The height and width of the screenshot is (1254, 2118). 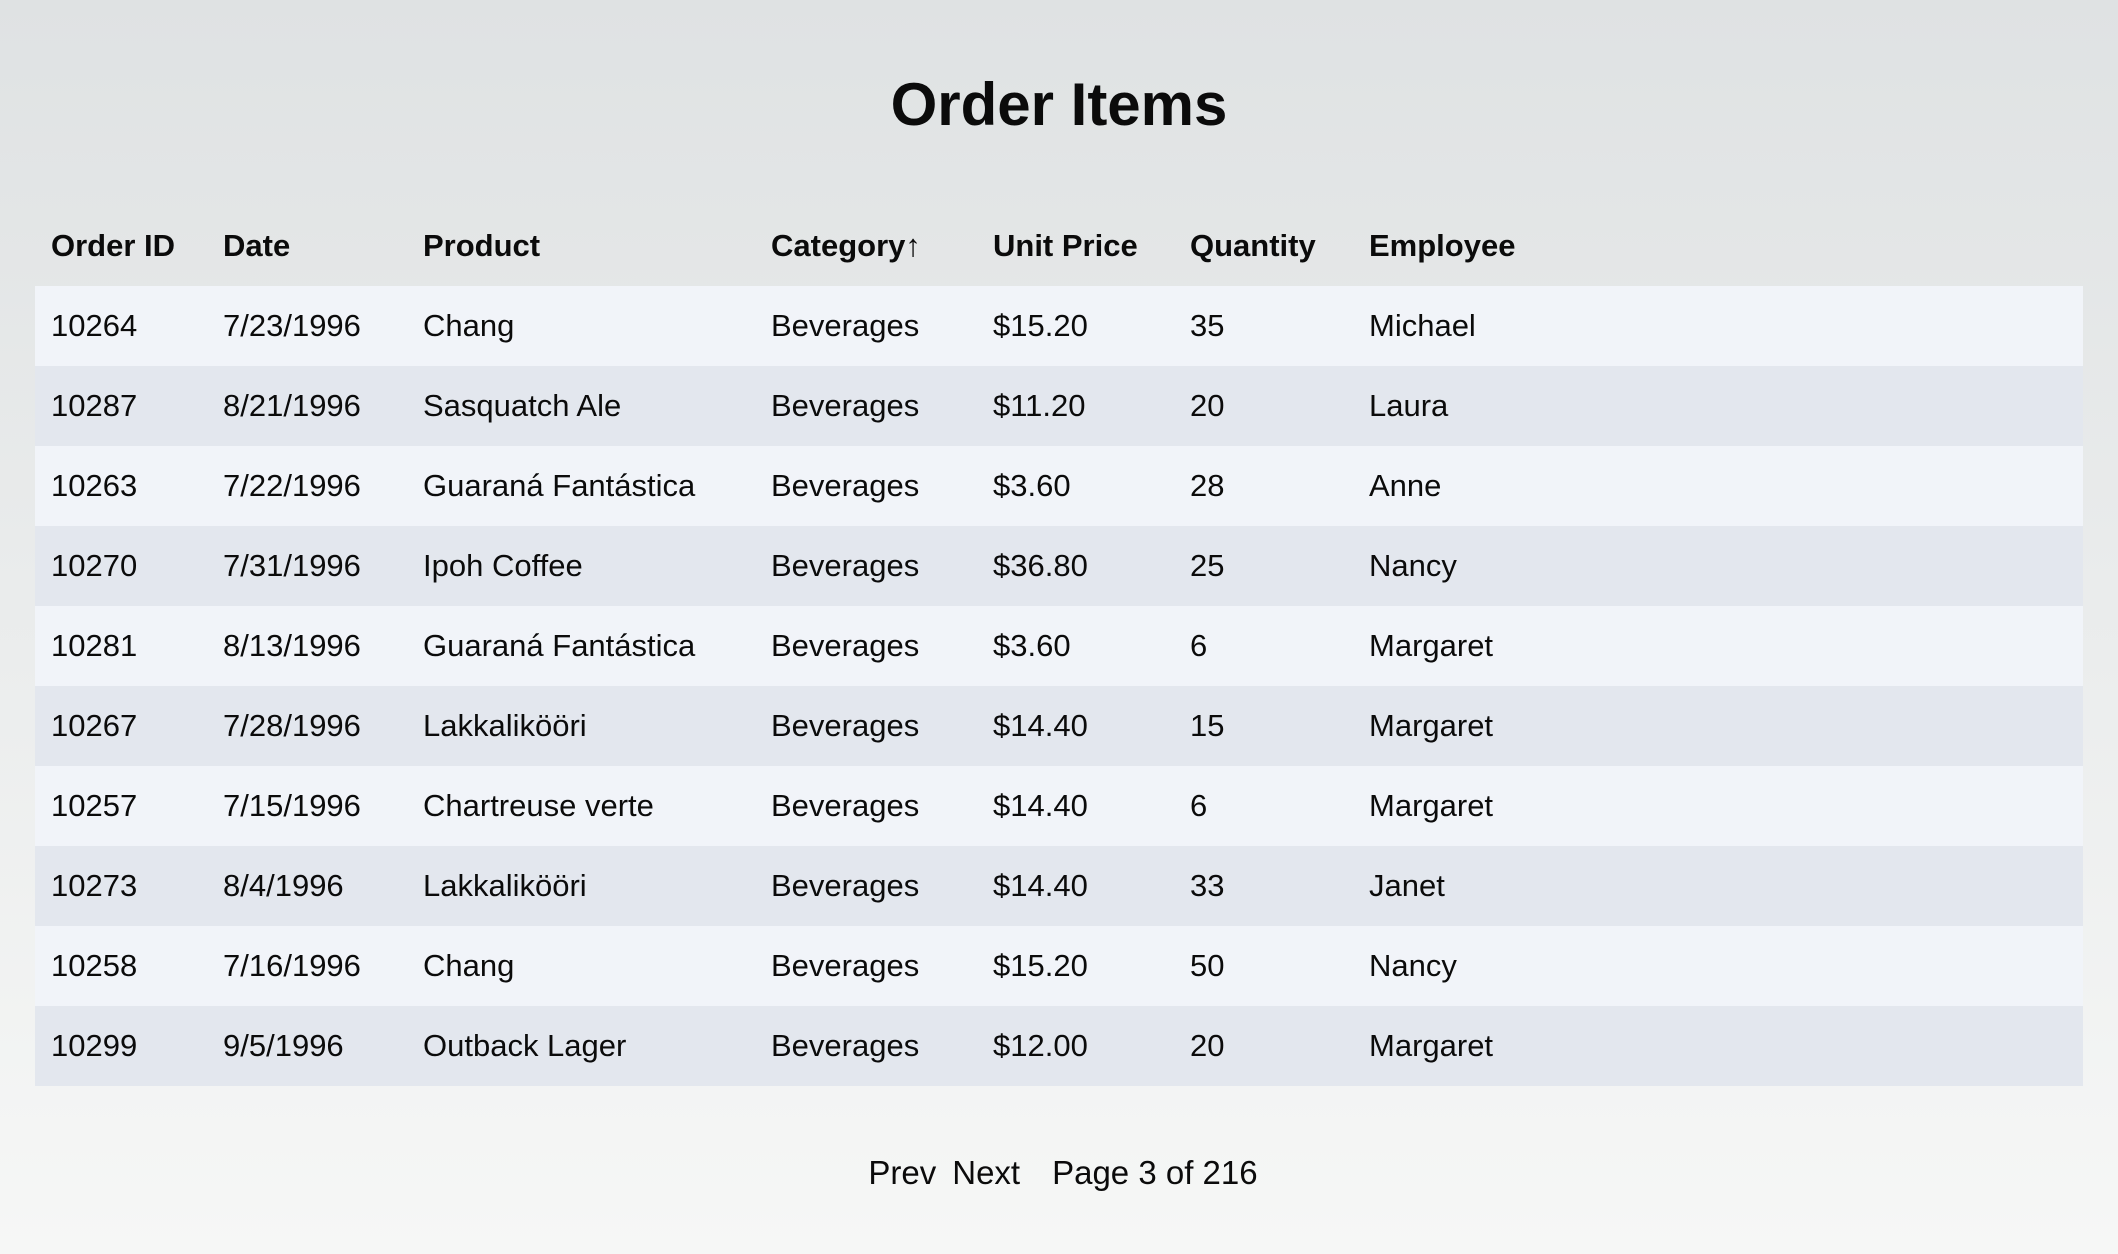 What do you see at coordinates (94, 485) in the screenshot?
I see `cell-order-id: 10263` at bounding box center [94, 485].